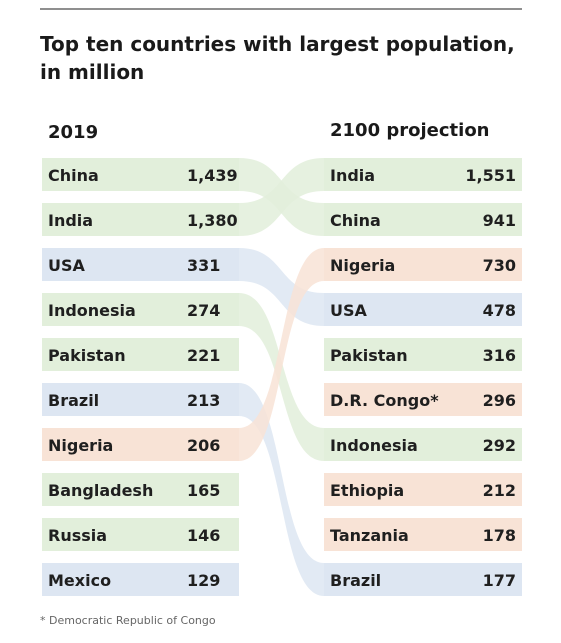  I want to click on ribbon-brazil, so click(281, 489).